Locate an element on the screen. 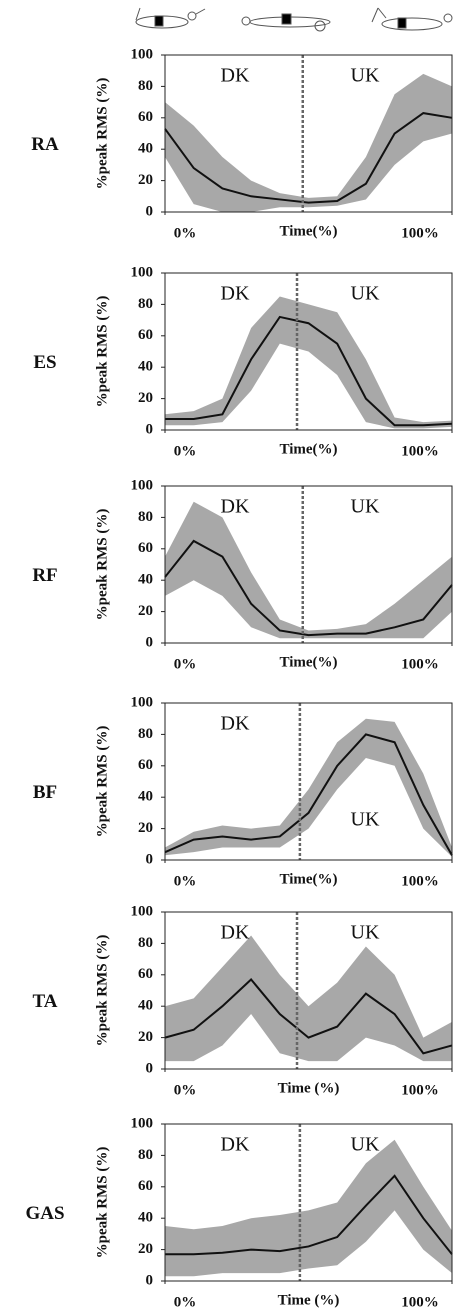 The height and width of the screenshot is (1309, 456). panel-title: RA is located at coordinates (45, 144).